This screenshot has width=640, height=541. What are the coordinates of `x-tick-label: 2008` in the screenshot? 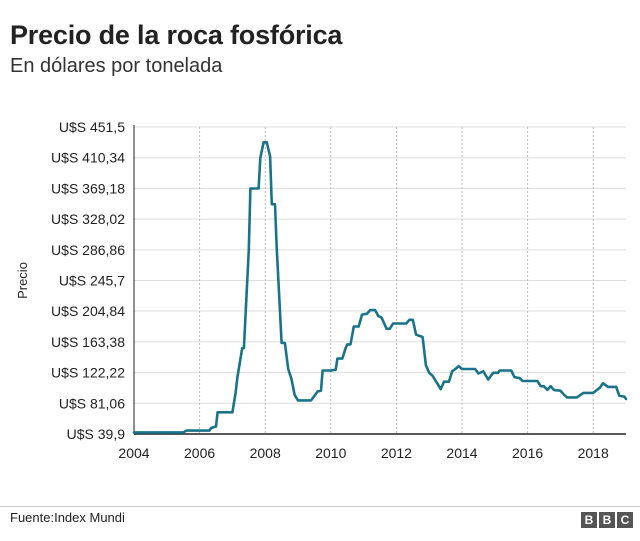 It's located at (265, 453).